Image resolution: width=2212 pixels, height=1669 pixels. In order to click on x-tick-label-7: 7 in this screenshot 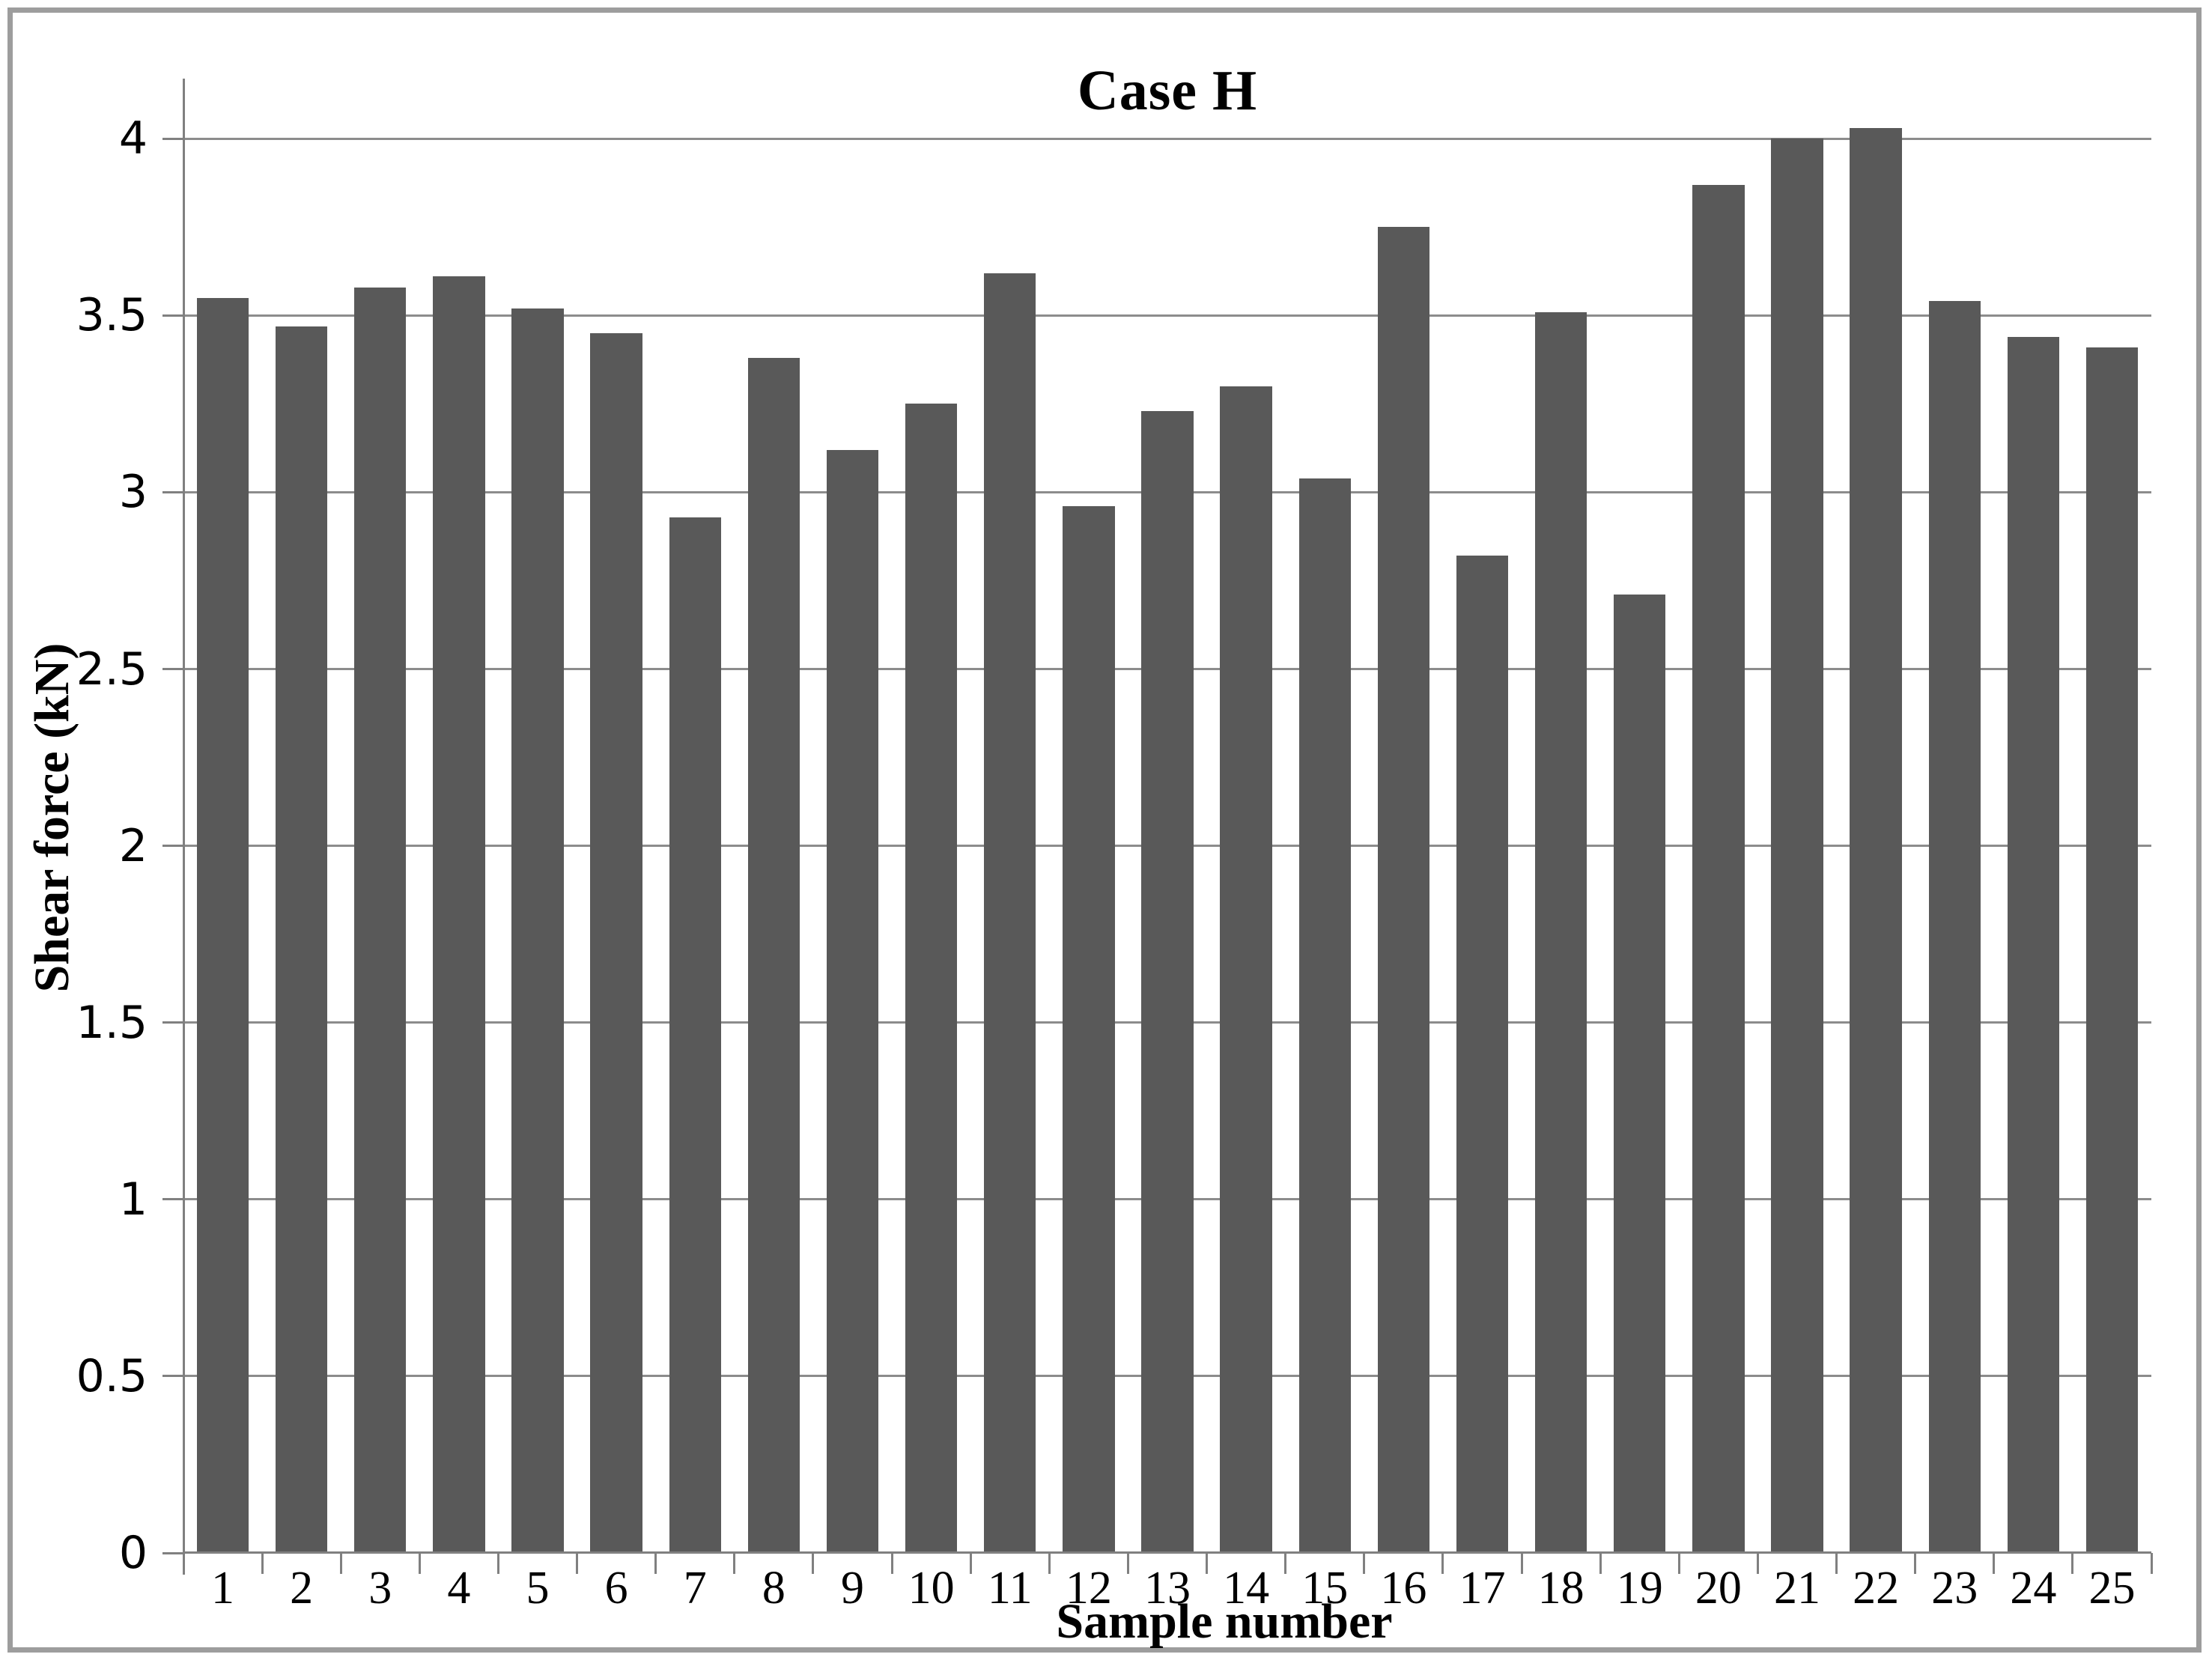, I will do `click(695, 1588)`.